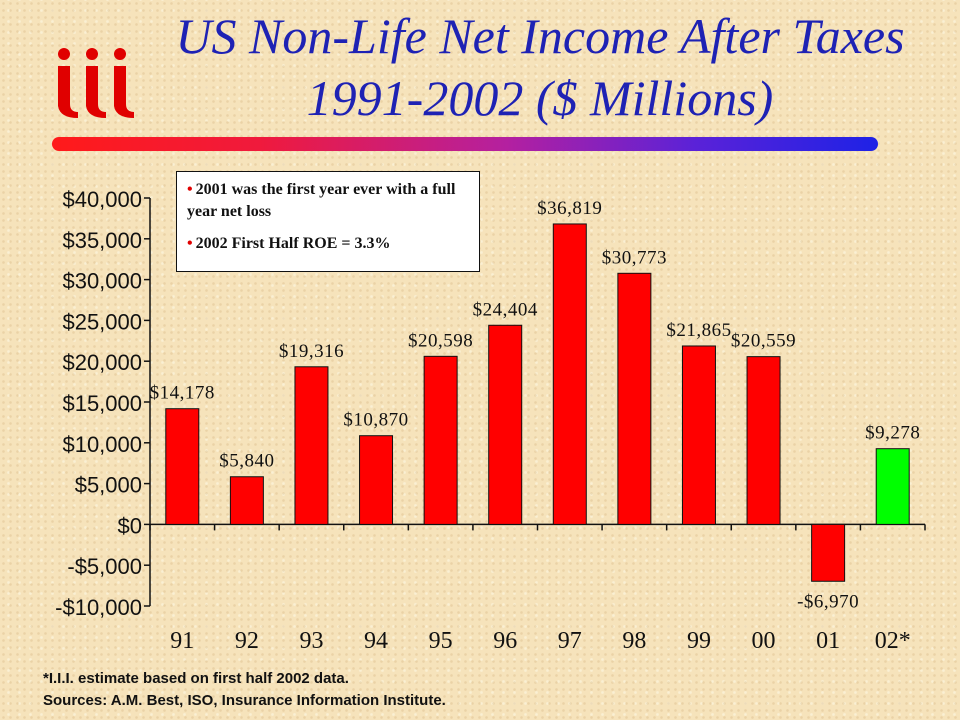 This screenshot has height=720, width=960. What do you see at coordinates (102, 321) in the screenshot?
I see `y-tick-label: $25,000` at bounding box center [102, 321].